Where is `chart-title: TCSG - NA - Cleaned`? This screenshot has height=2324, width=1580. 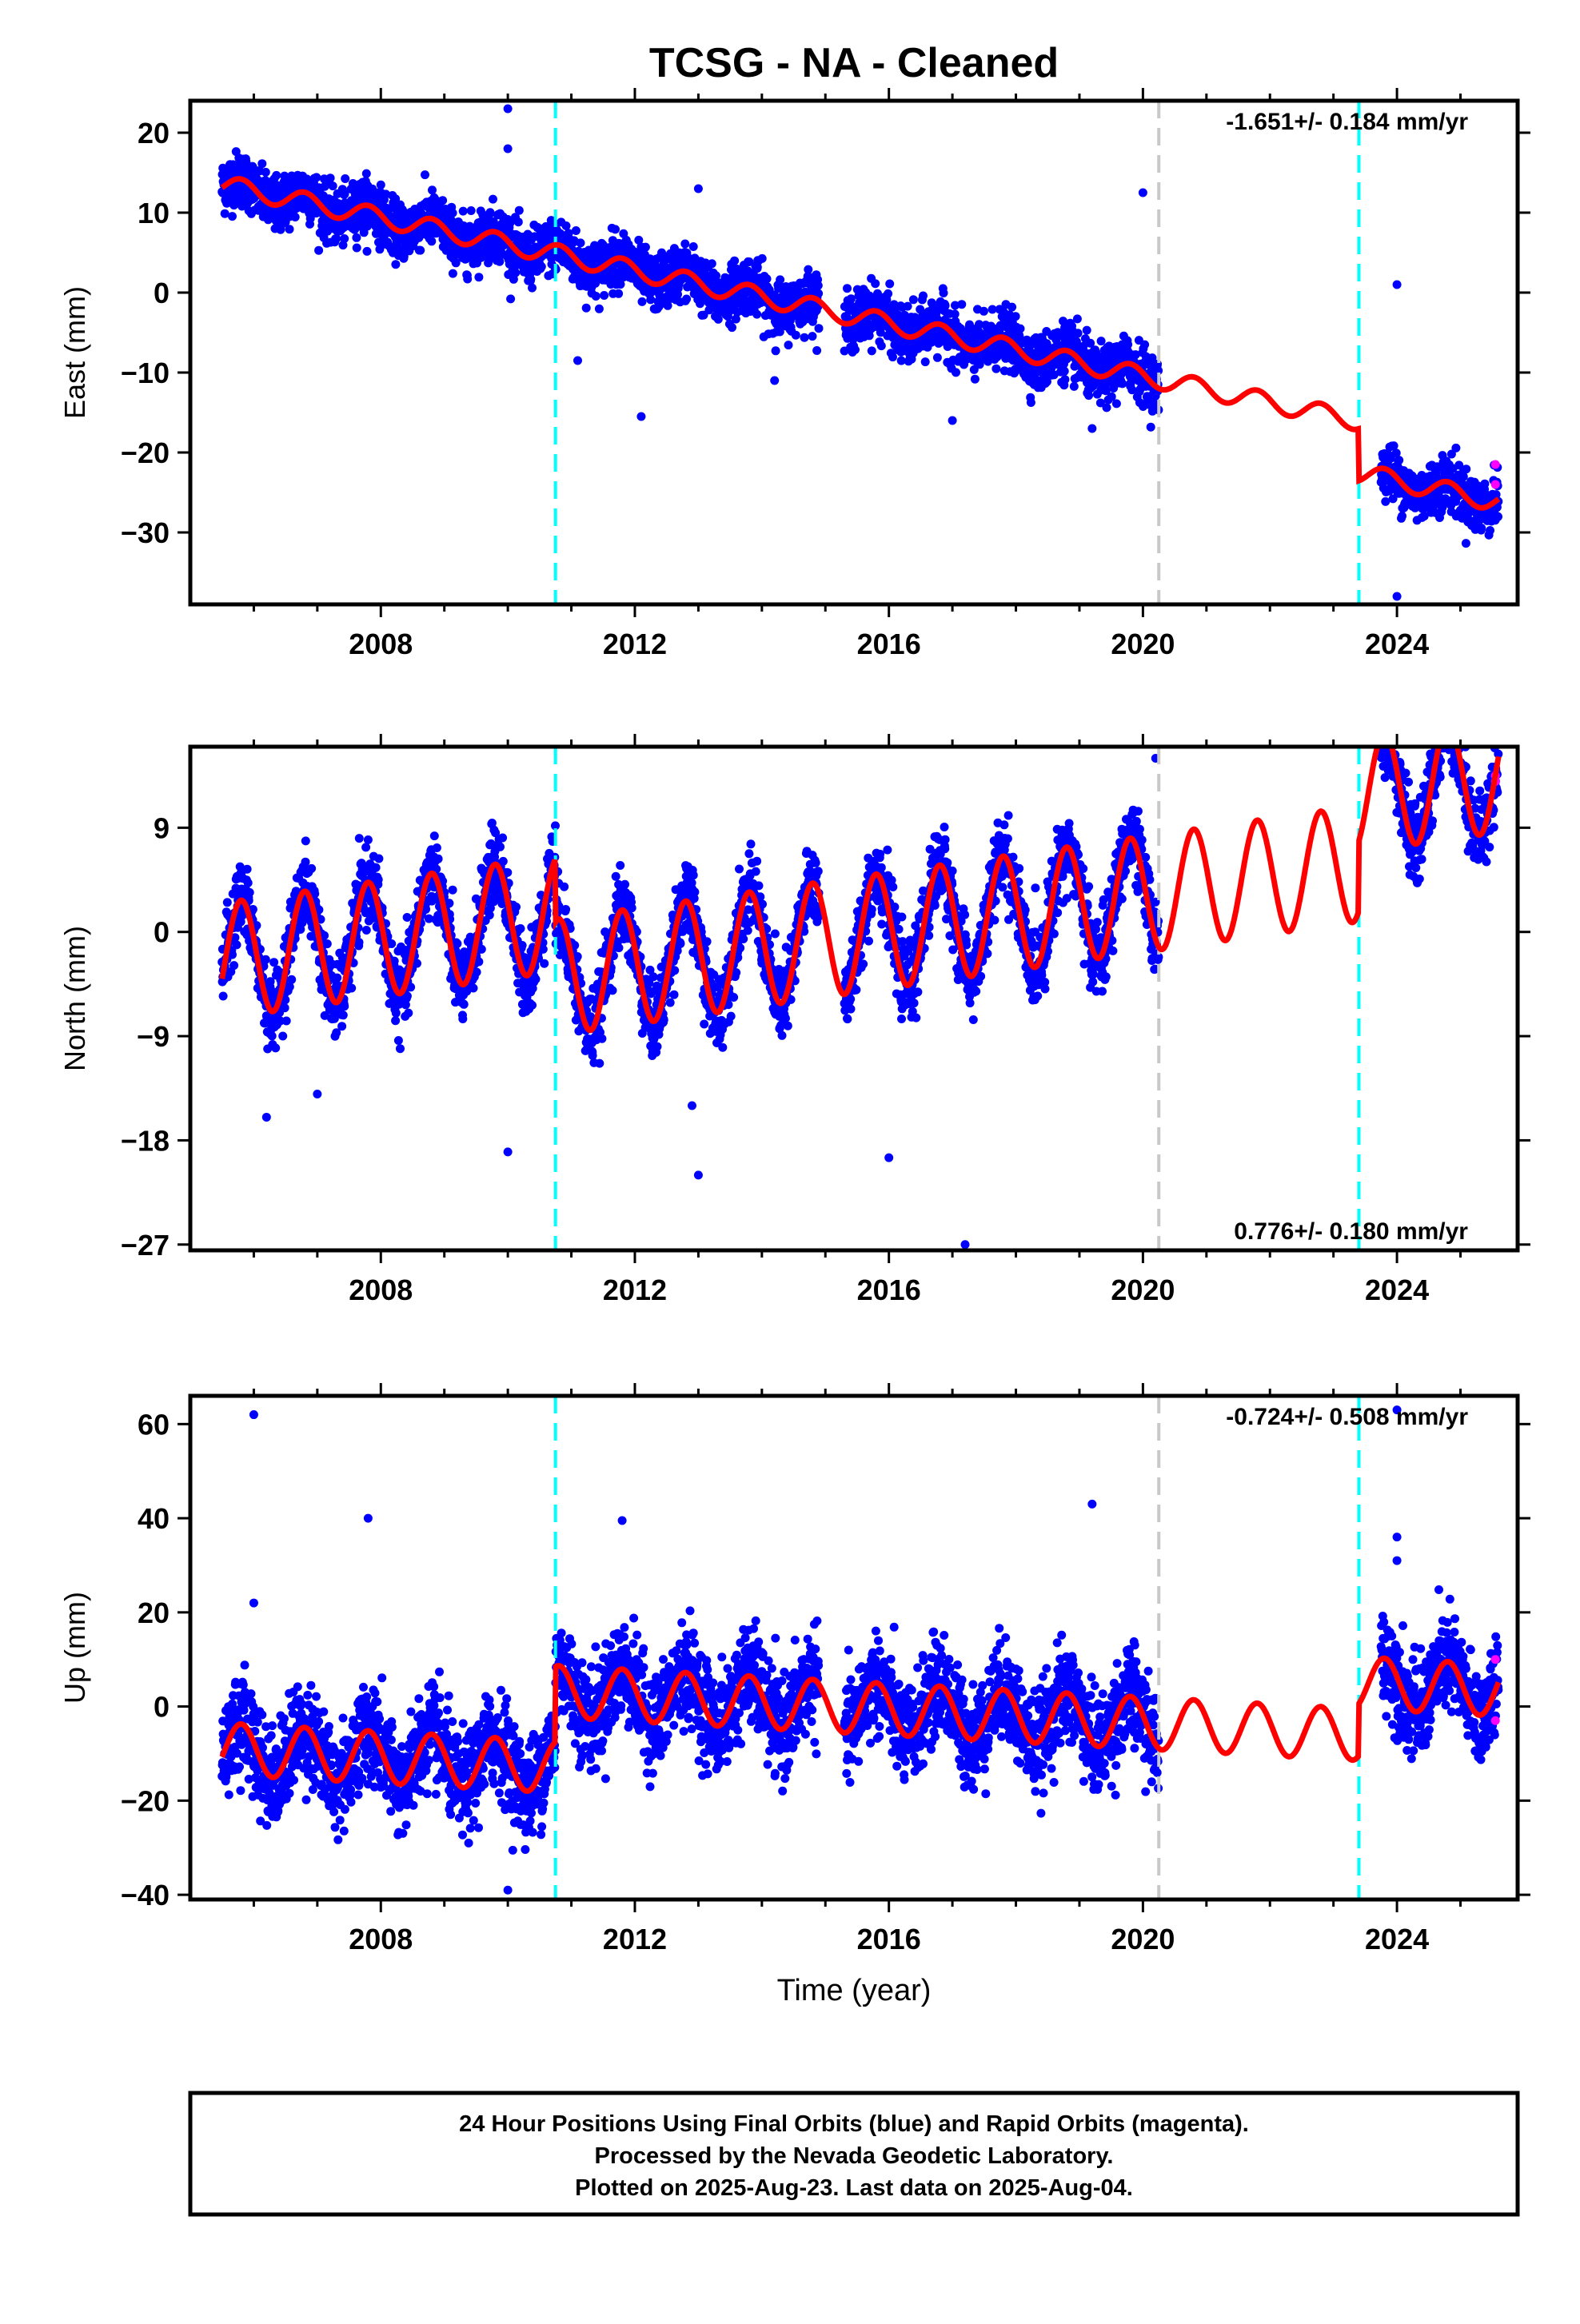
chart-title: TCSG - NA - Cleaned is located at coordinates (854, 63).